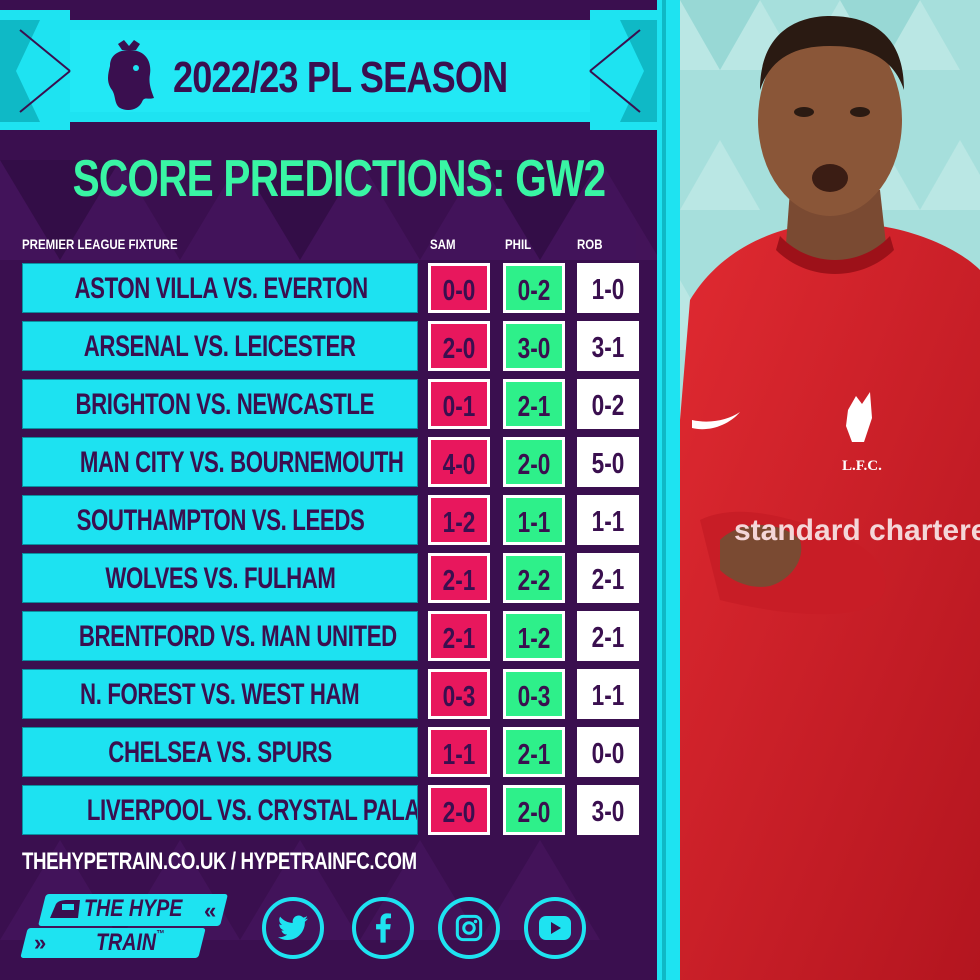 Image resolution: width=980 pixels, height=980 pixels. Describe the element at coordinates (459, 288) in the screenshot. I see `sam-prediction: 0-0` at that location.